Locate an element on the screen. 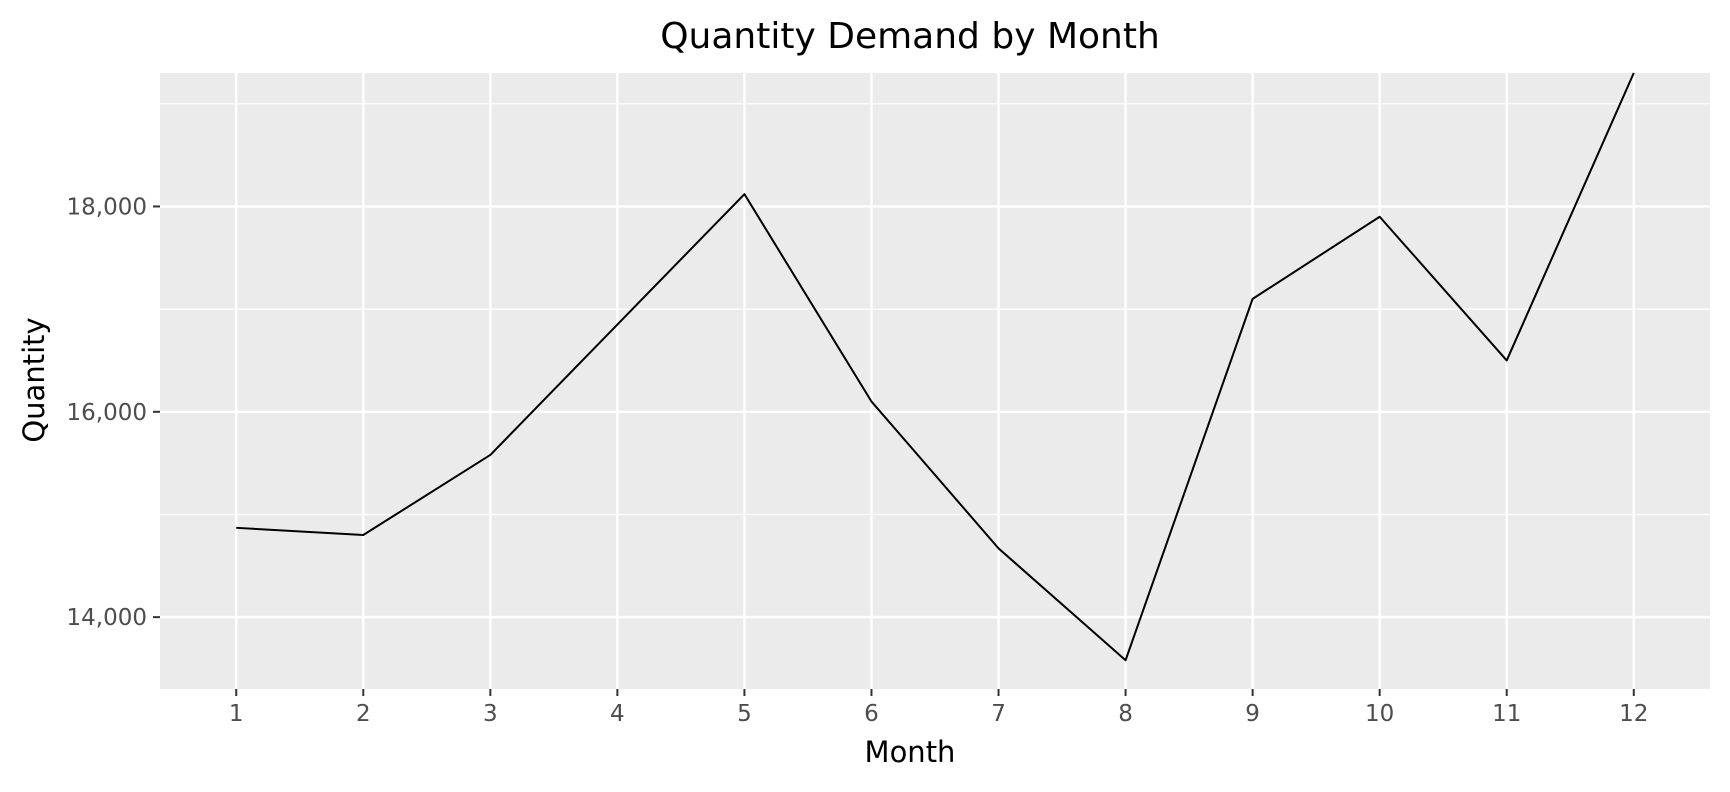 The image size is (1730, 792). x-tick-label: 7 is located at coordinates (998, 714).